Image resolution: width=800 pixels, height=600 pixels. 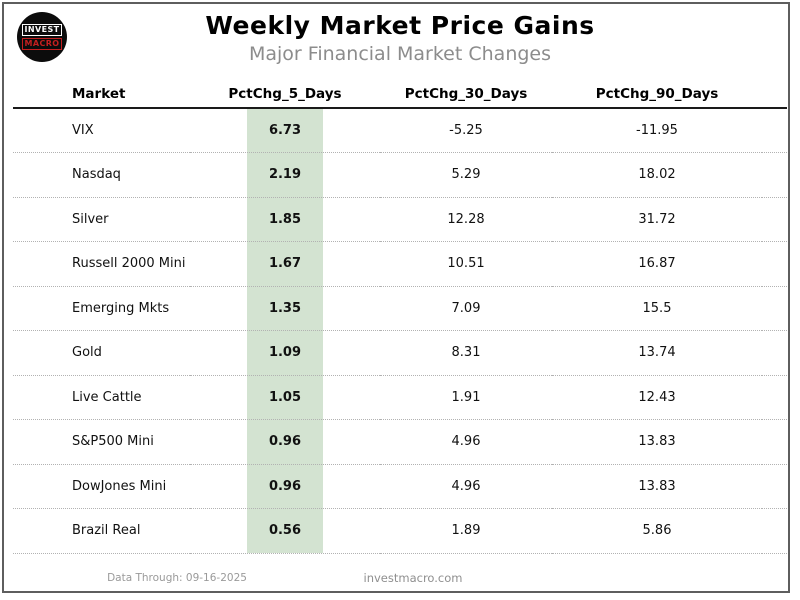 I want to click on pctchg-90-days-cell: 13.74, so click(x=657, y=353).